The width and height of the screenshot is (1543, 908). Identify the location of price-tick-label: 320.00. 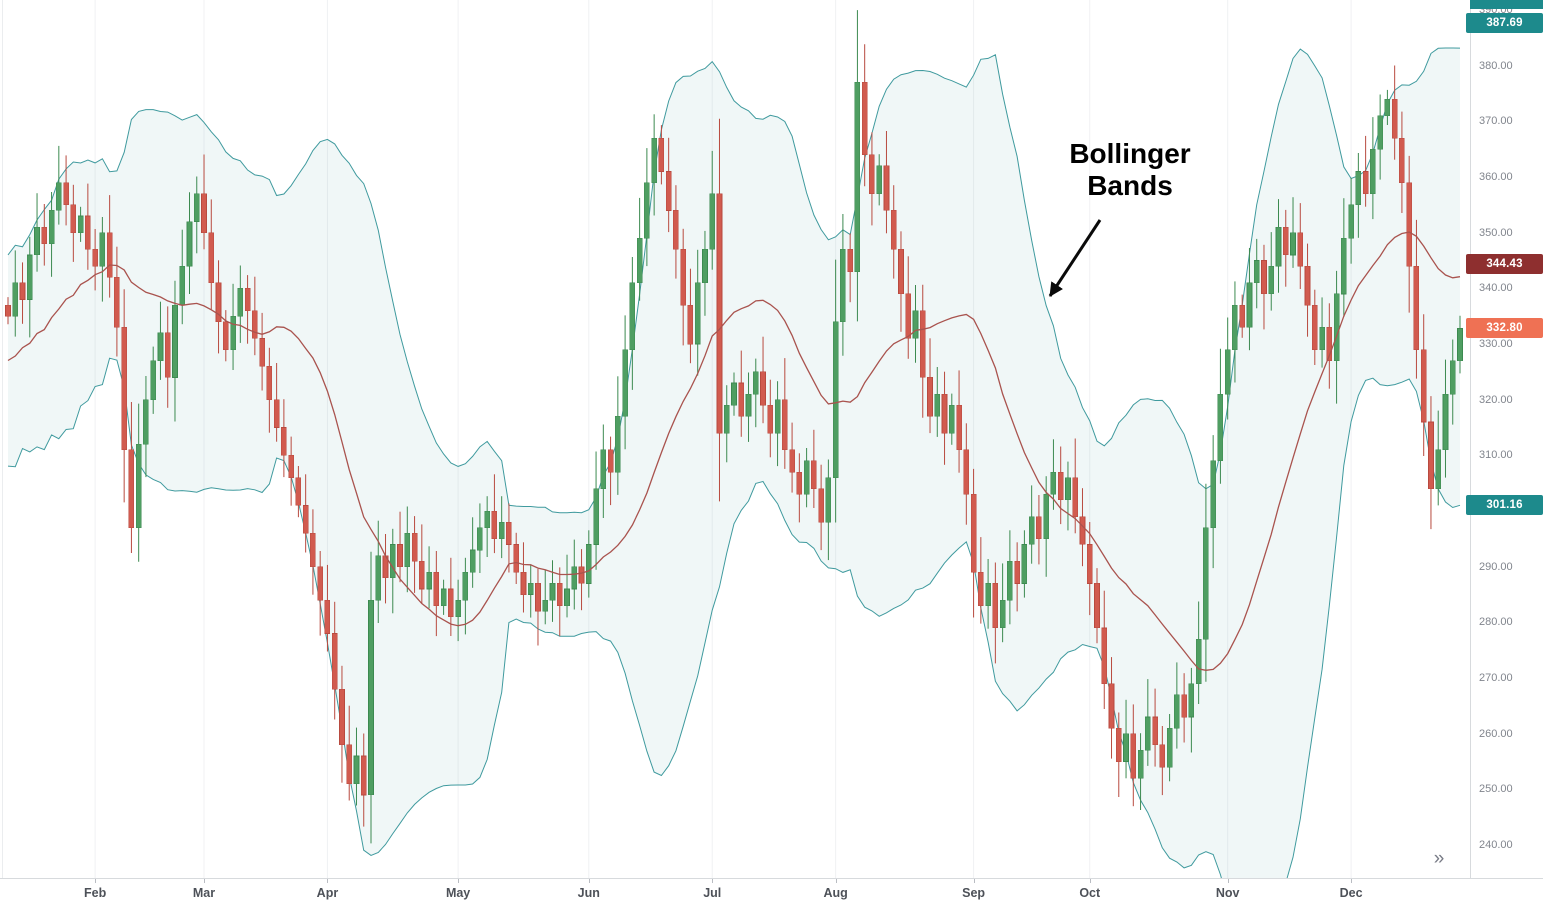
(1496, 399).